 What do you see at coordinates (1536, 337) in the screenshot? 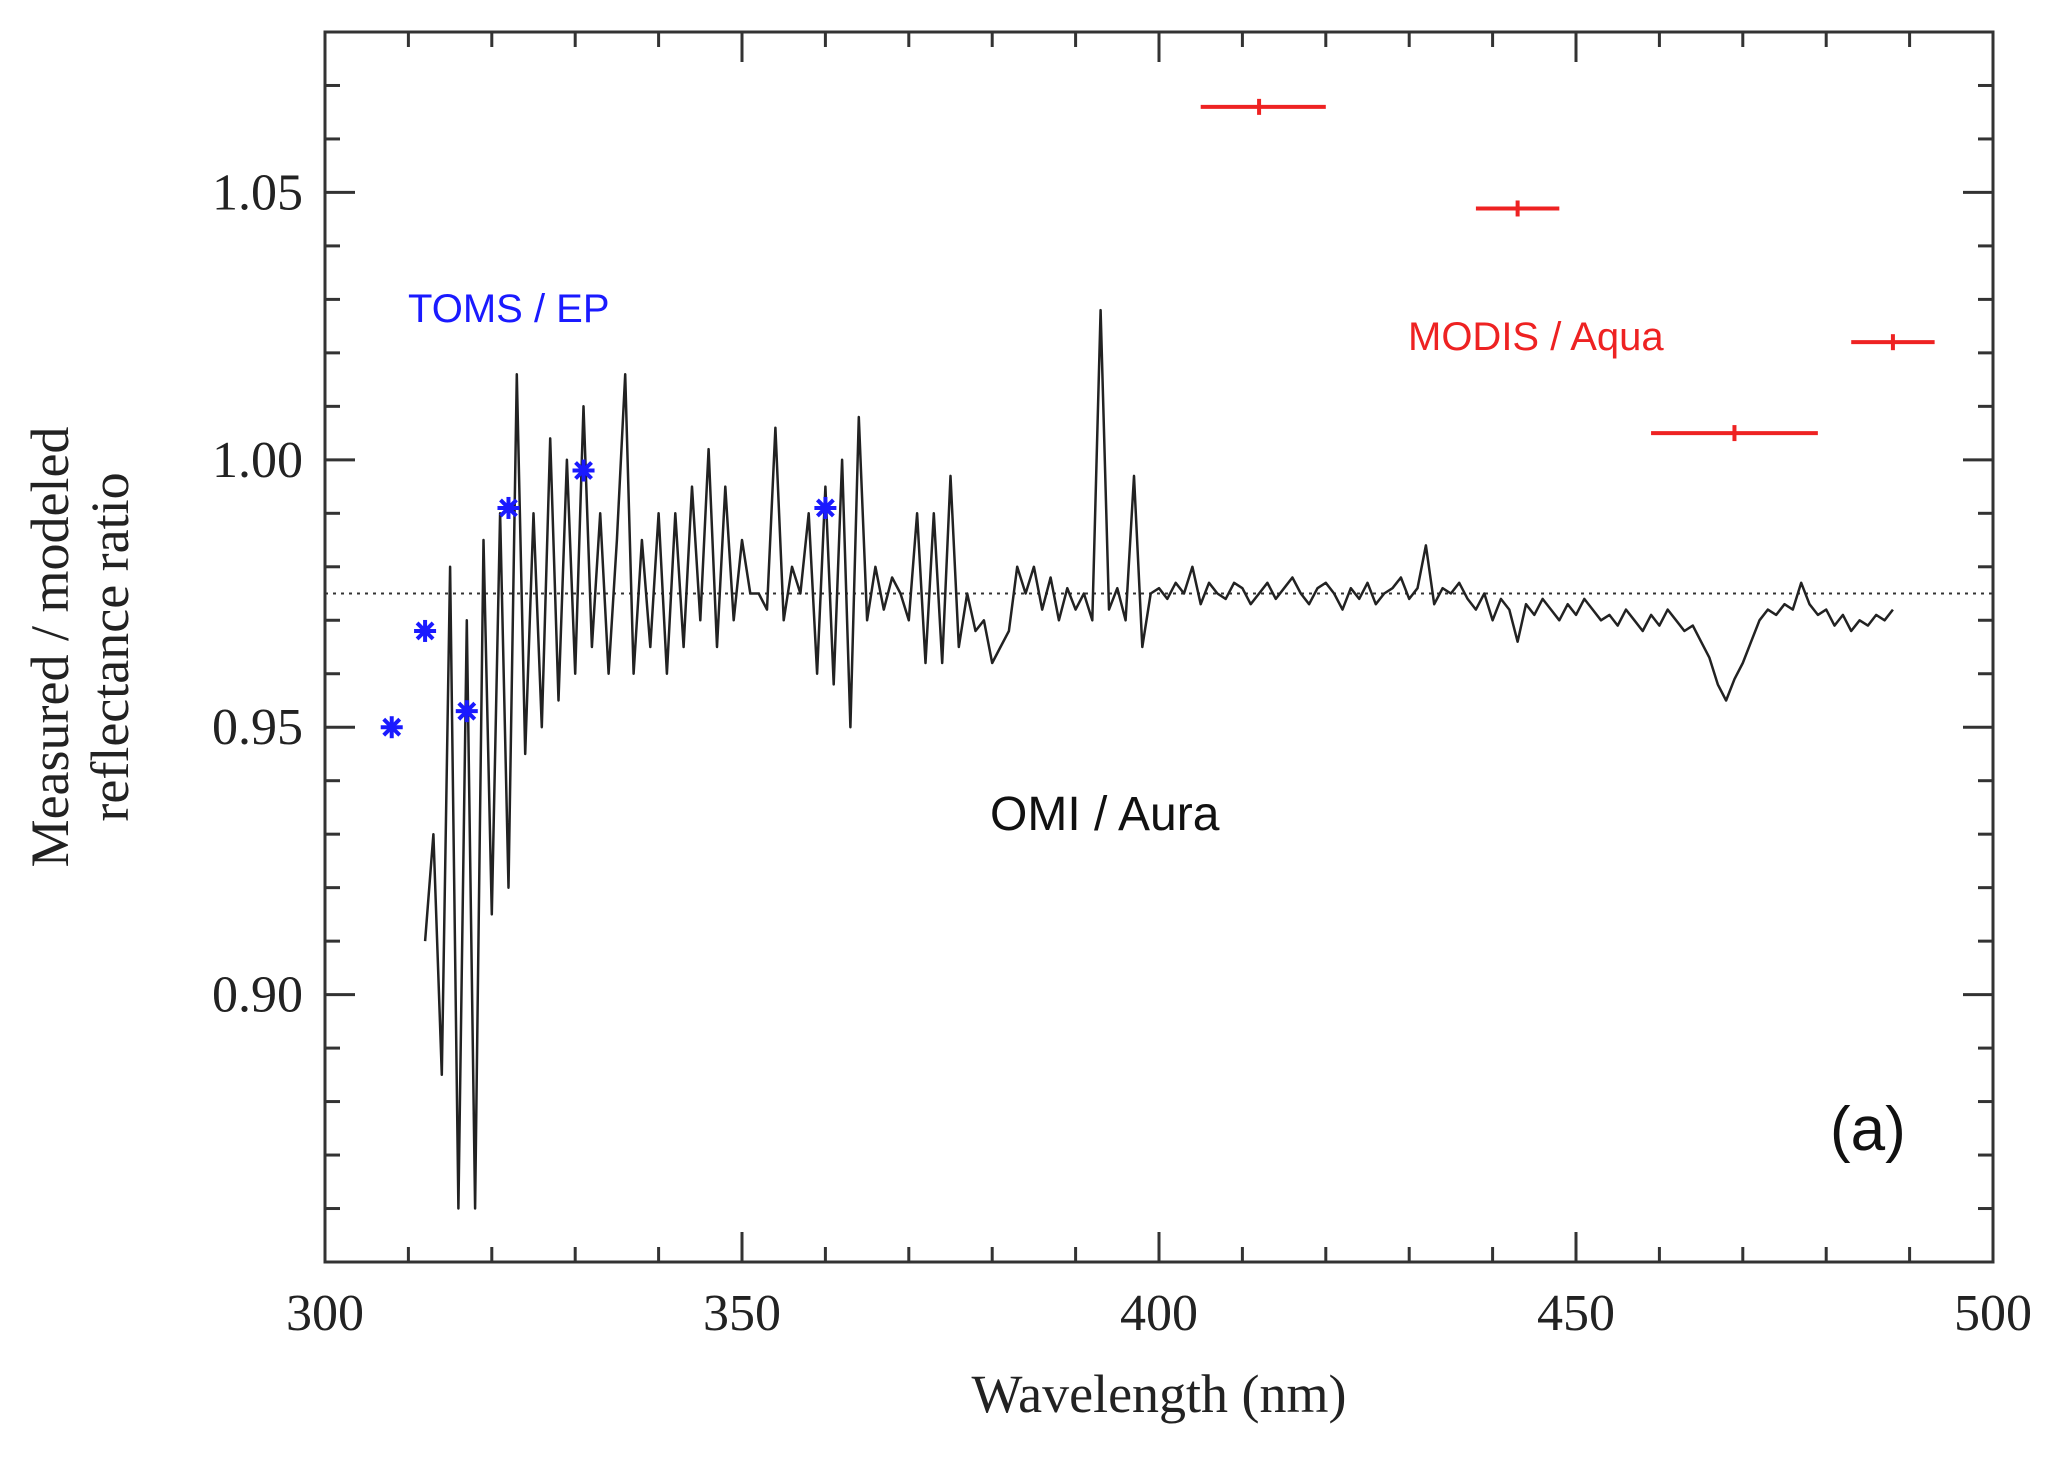
I see `series-label-modis: MODIS / Aqua` at bounding box center [1536, 337].